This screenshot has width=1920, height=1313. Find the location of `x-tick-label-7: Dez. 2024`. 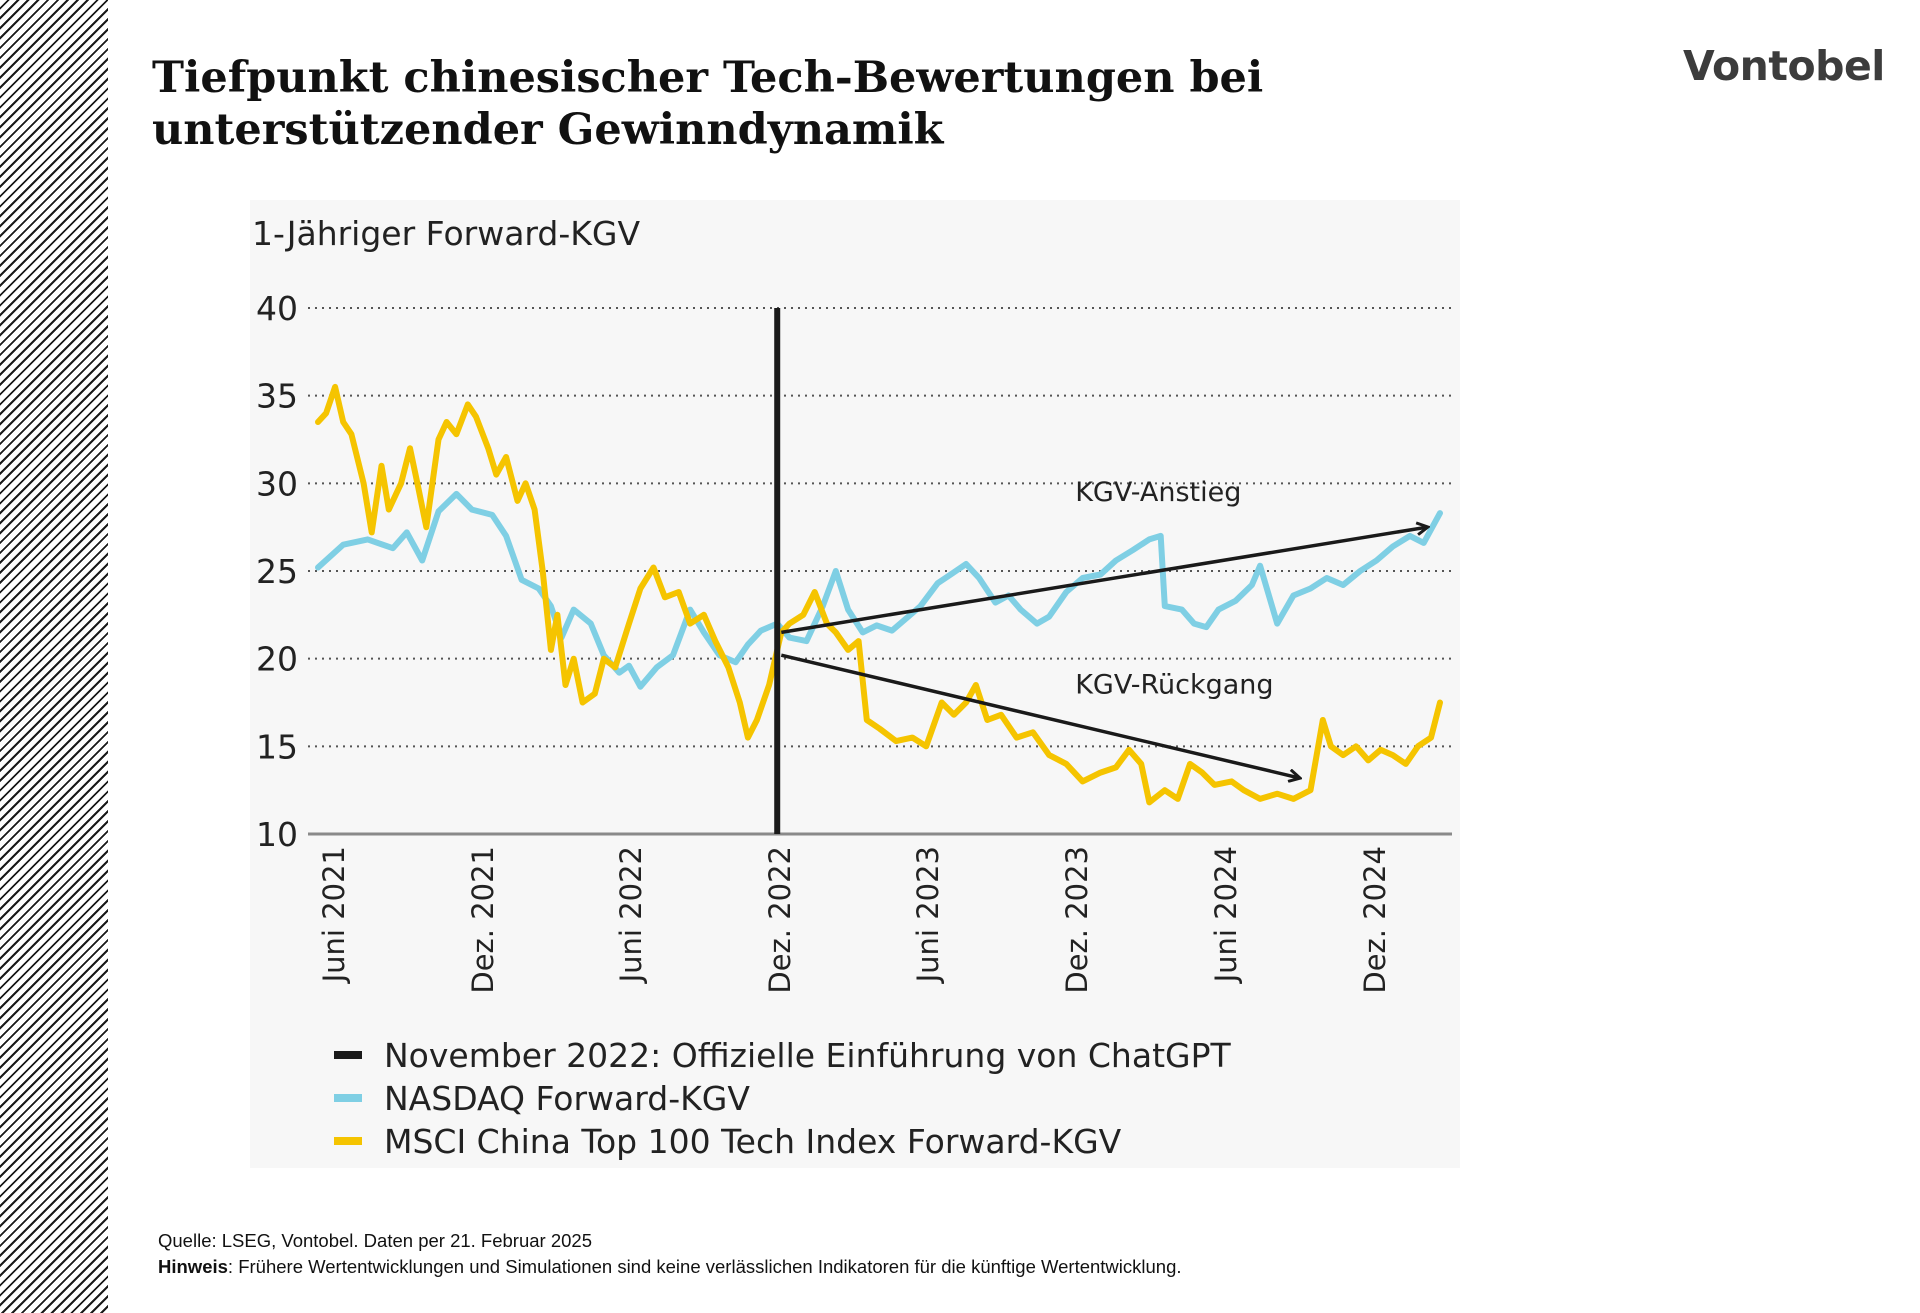

x-tick-label-7: Dez. 2024 is located at coordinates (1375, 920).